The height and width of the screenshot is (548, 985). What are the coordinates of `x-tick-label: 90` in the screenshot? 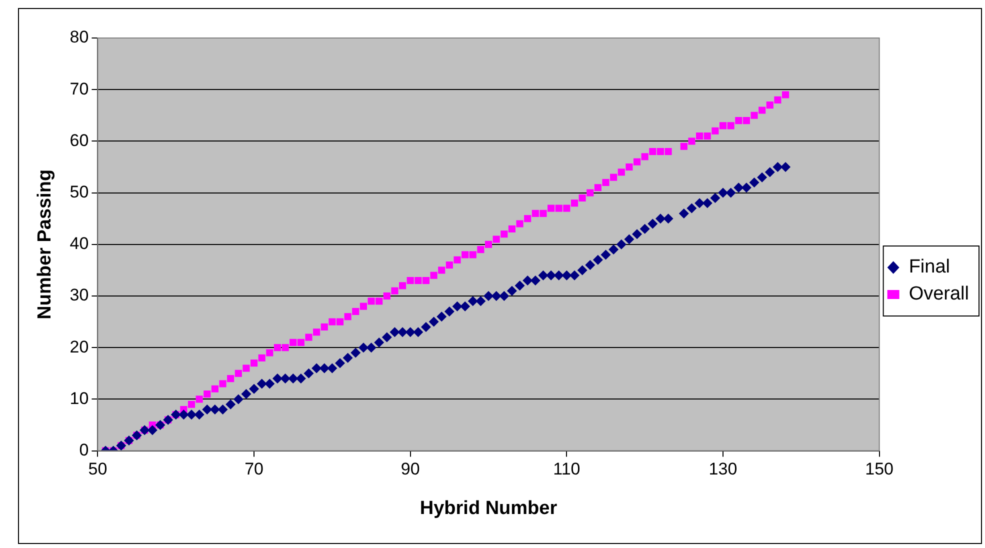 It's located at (410, 469).